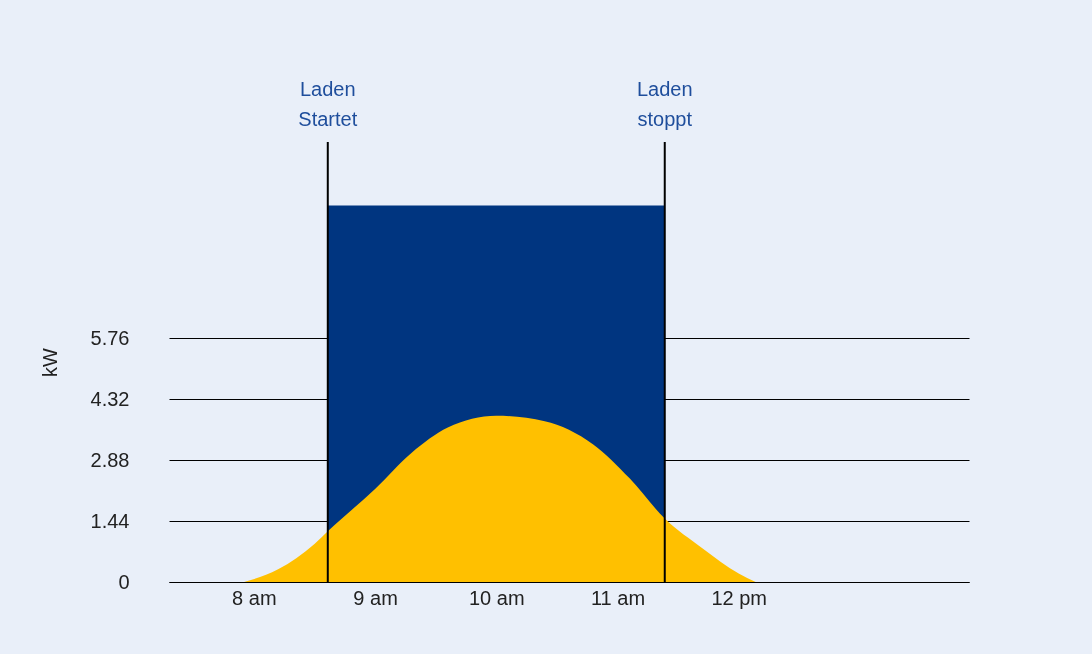 The width and height of the screenshot is (1092, 654). Describe the element at coordinates (328, 104) in the screenshot. I see `ref-line-label: Laden Startet` at that location.